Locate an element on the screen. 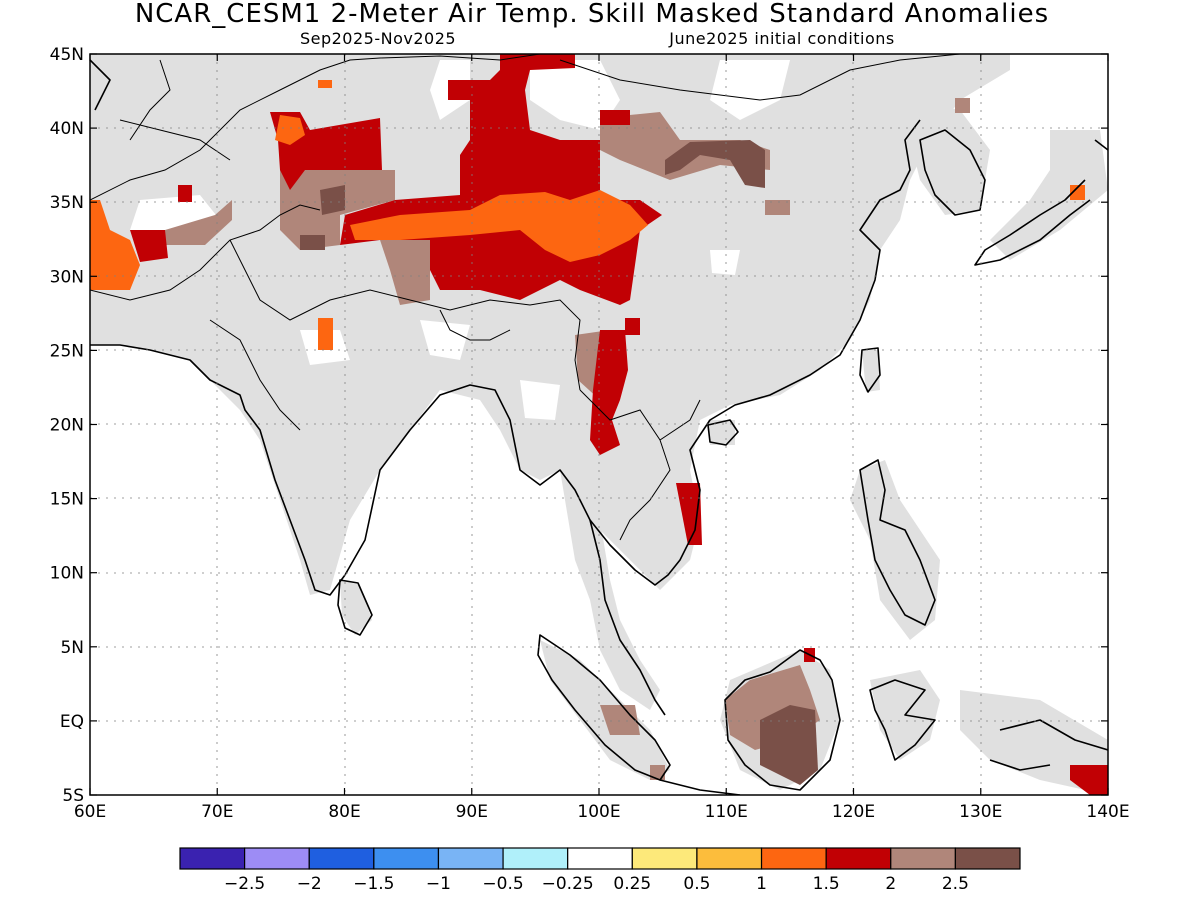 Image resolution: width=1200 pixels, height=900 pixels. lon-tick-label: 60E is located at coordinates (90, 812).